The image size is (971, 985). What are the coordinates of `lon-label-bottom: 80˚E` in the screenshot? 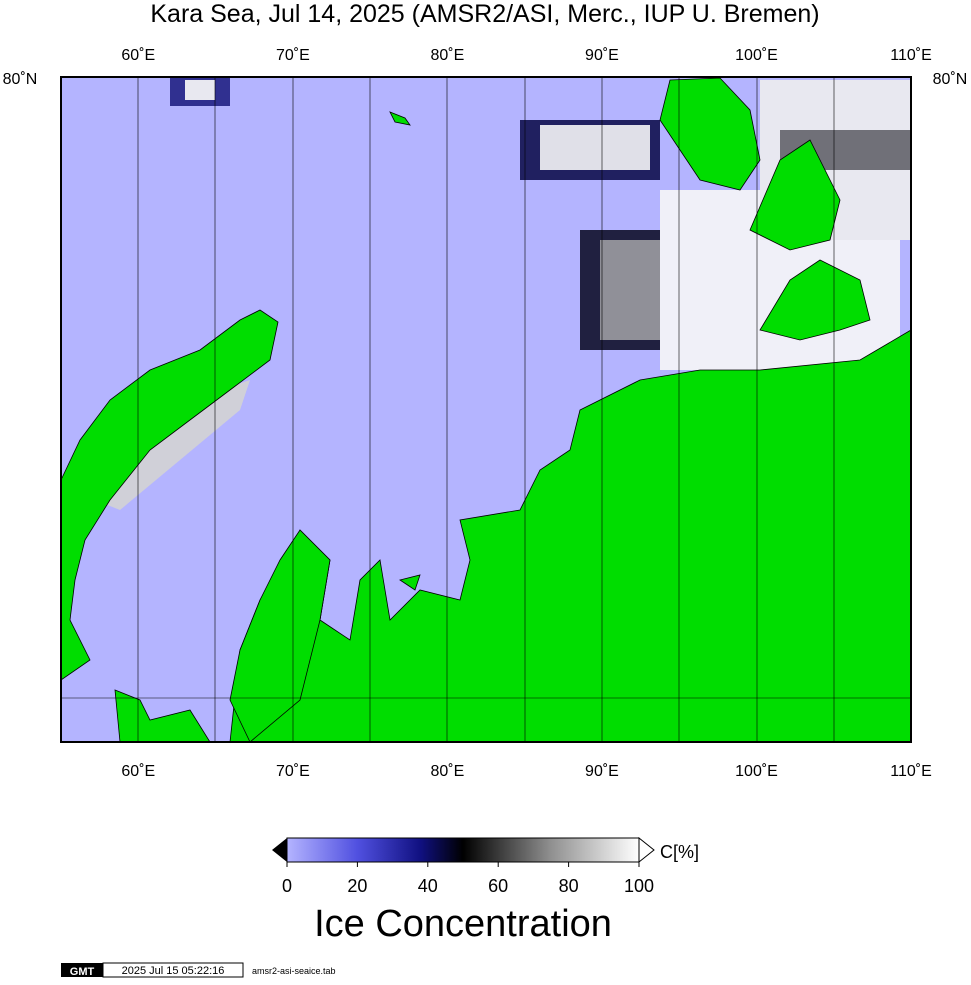 It's located at (448, 771).